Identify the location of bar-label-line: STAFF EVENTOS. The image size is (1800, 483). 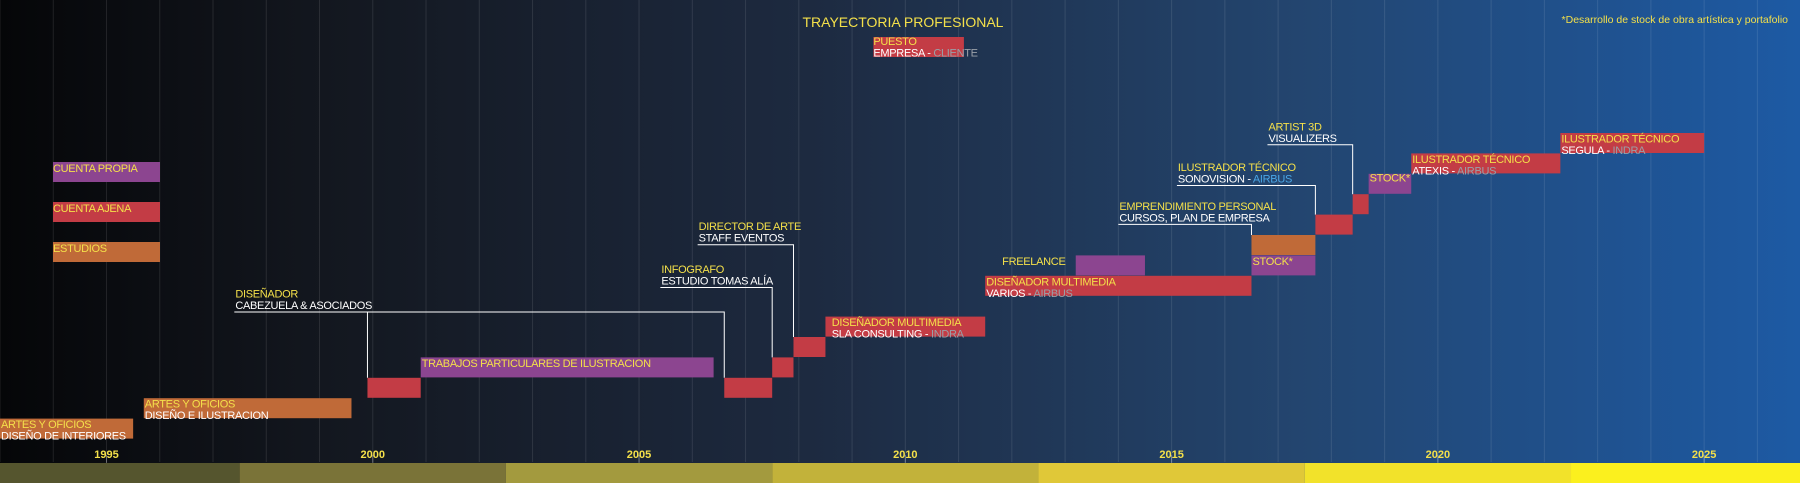
(742, 239).